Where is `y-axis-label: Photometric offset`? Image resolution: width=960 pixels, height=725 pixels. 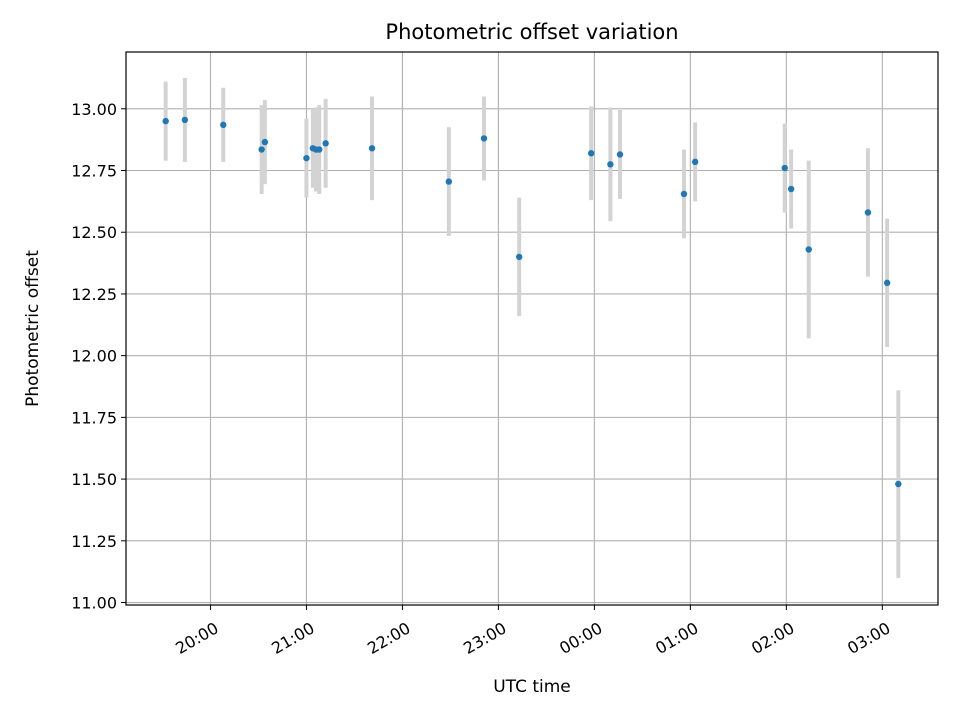
y-axis-label: Photometric offset is located at coordinates (33, 328).